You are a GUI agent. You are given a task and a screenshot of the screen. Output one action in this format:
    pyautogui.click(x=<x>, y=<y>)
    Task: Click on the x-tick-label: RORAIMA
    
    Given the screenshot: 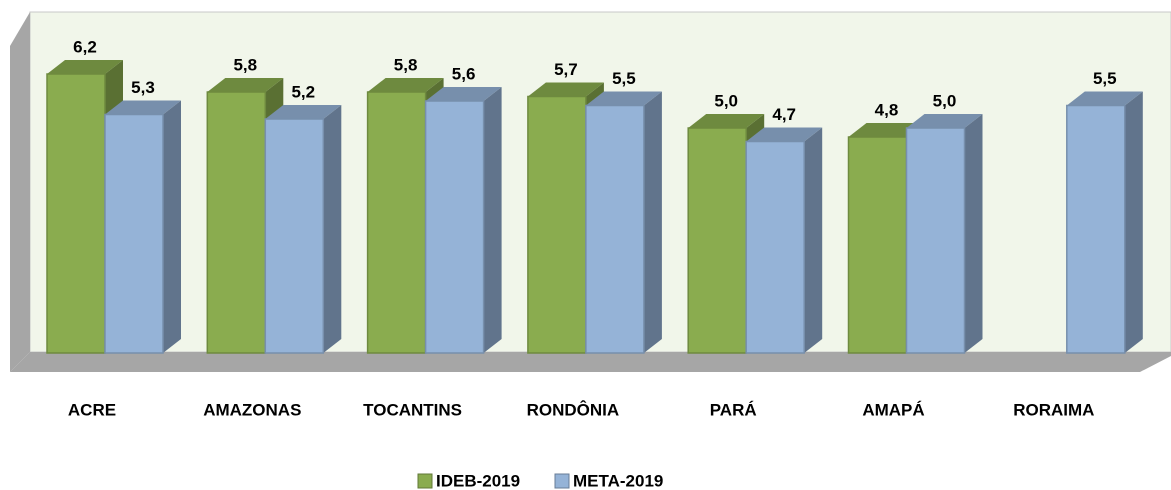 What is the action you would take?
    pyautogui.click(x=1053, y=409)
    